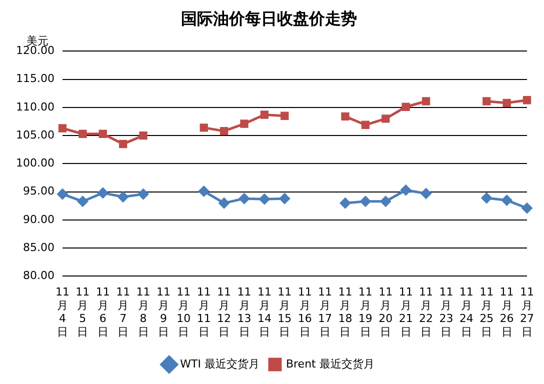 The image size is (544, 384). What do you see at coordinates (38, 191) in the screenshot?
I see `y-tick-label: 95.00` at bounding box center [38, 191].